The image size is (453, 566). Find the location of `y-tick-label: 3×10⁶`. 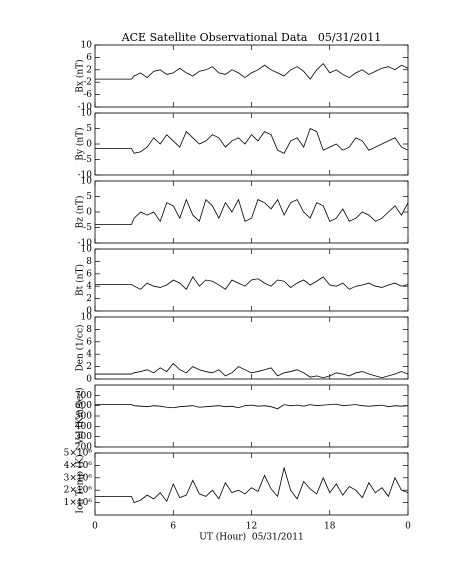

y-tick-label: 3×10⁶ is located at coordinates (78, 478).